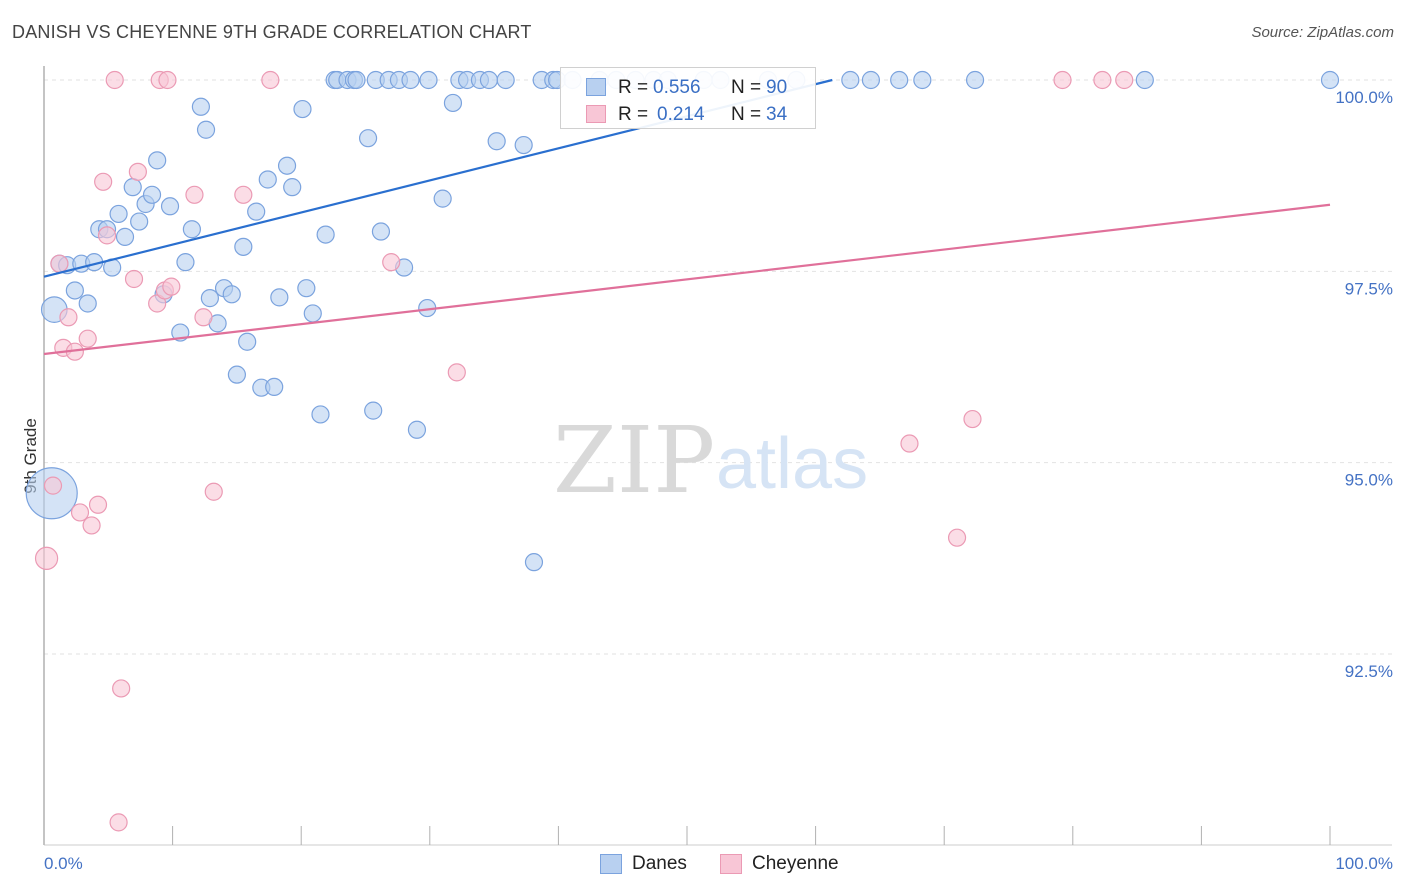  What do you see at coordinates (596, 87) in the screenshot?
I see `danes-swatch` at bounding box center [596, 87].